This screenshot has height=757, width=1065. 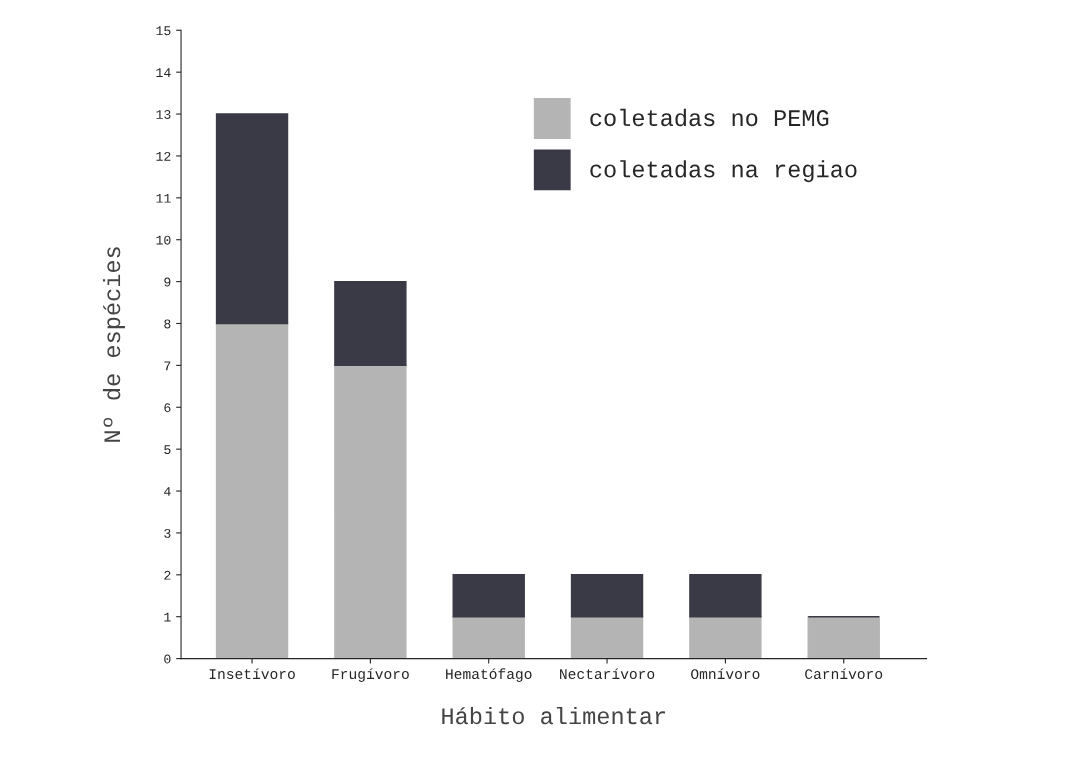 I want to click on x-tick-label: Insetívoro, so click(x=252, y=674).